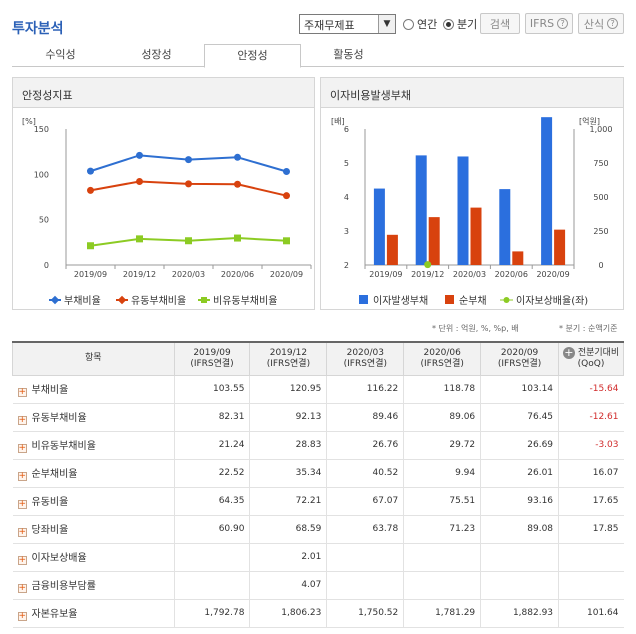  What do you see at coordinates (60, 54) in the screenshot?
I see `tab-profitability: 수익성` at bounding box center [60, 54].